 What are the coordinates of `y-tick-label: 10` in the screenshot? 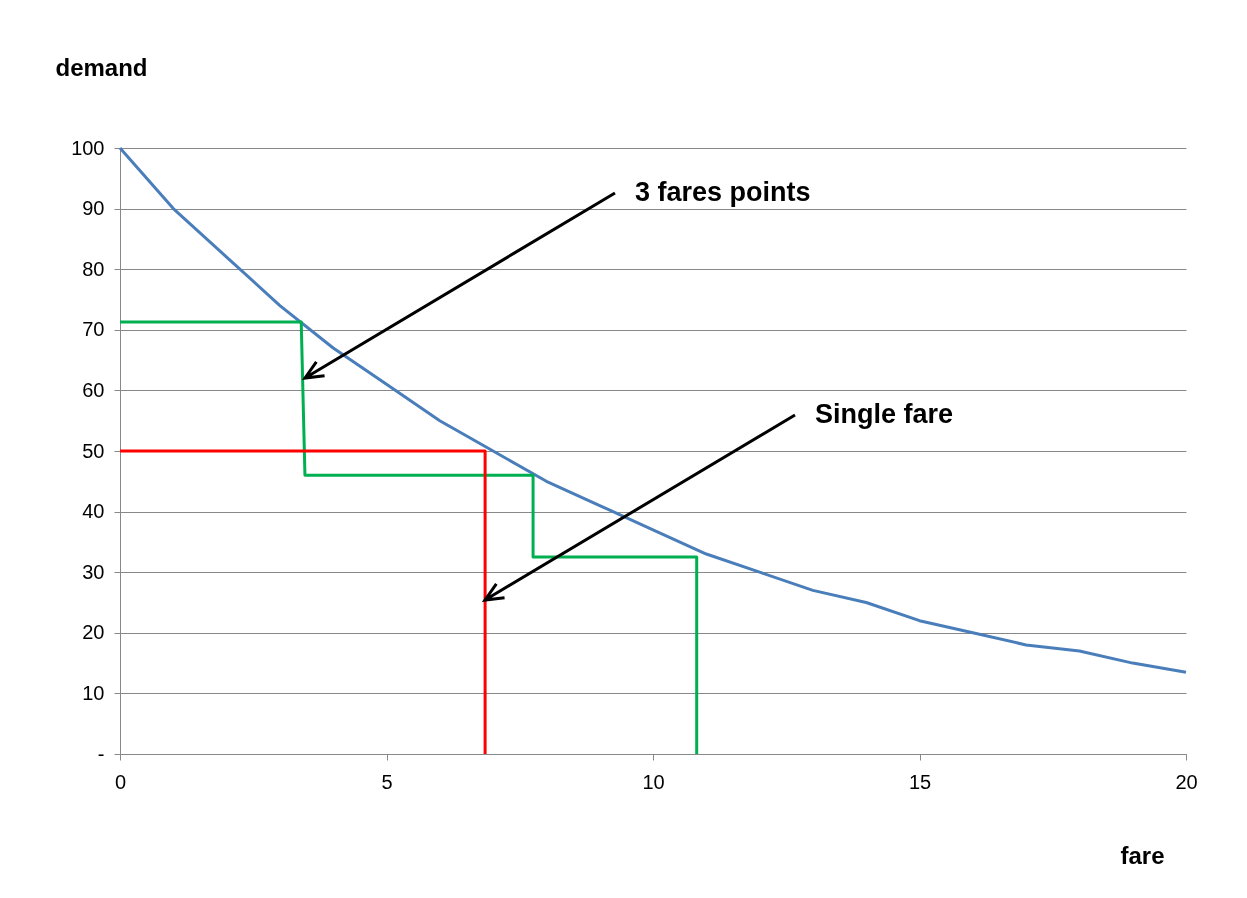 It's located at (93, 692).